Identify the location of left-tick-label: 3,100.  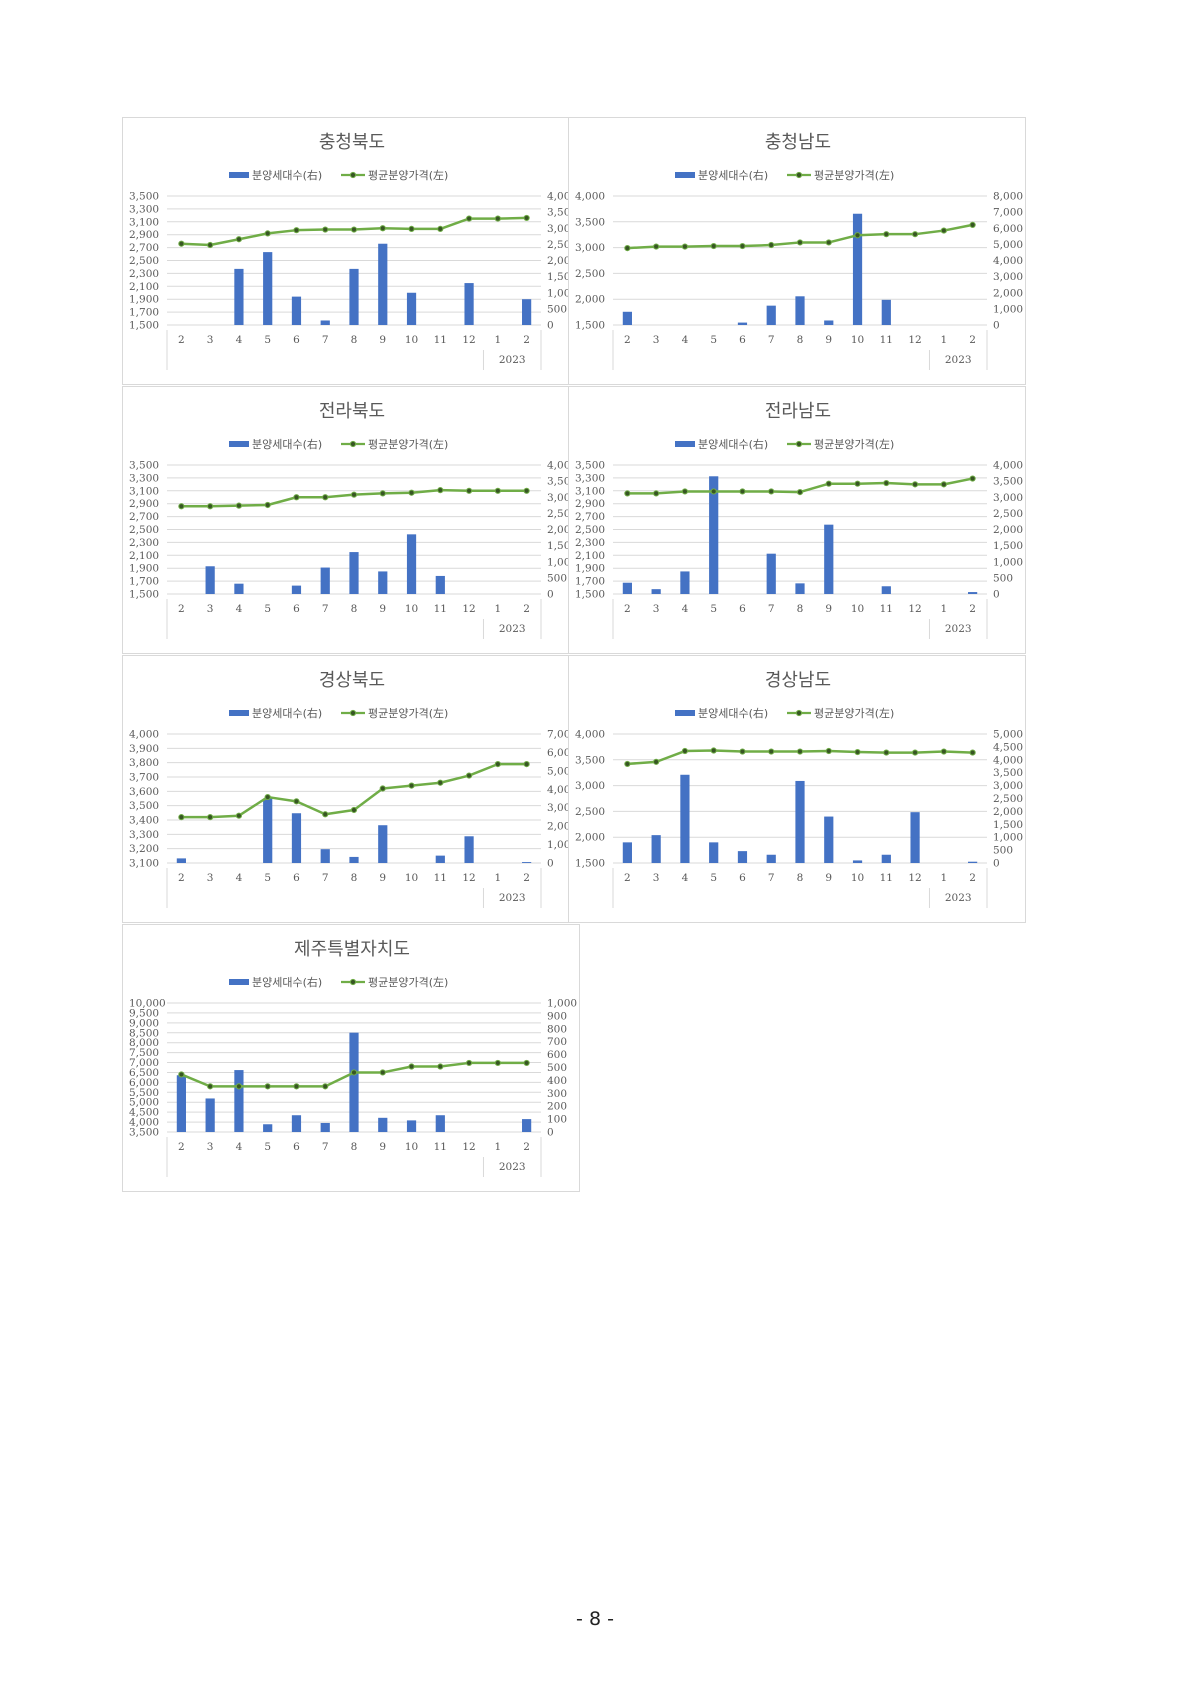
(144, 864).